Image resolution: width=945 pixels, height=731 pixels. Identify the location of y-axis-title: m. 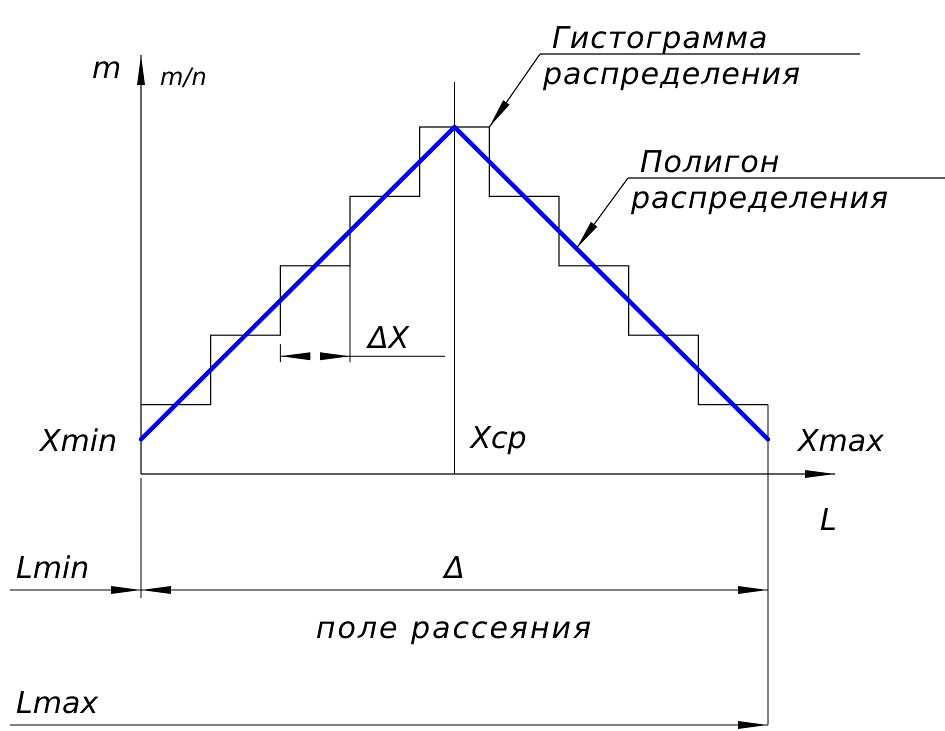
(107, 68).